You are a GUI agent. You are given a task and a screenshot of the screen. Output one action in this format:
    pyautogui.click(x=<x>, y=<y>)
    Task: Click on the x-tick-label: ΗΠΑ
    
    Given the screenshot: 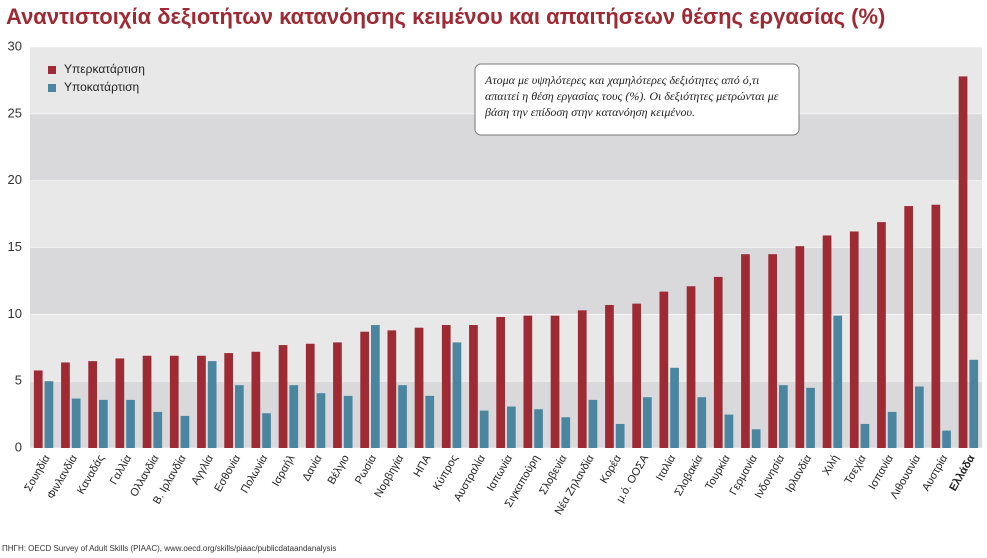 What is the action you would take?
    pyautogui.click(x=423, y=465)
    